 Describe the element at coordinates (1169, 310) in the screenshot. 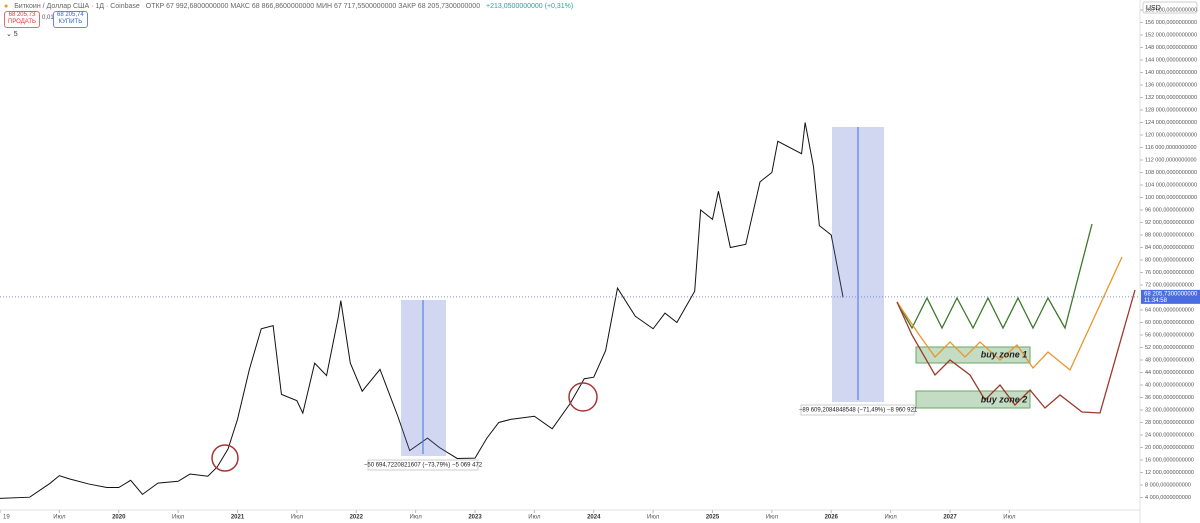

I see `y-tick-label: 64 000,0000000000` at that location.